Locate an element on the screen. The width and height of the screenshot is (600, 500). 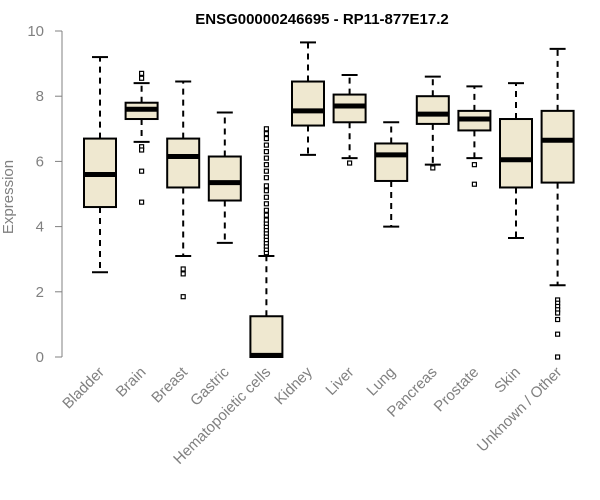
x-tick-label-liver: Liver is located at coordinates (339, 381).